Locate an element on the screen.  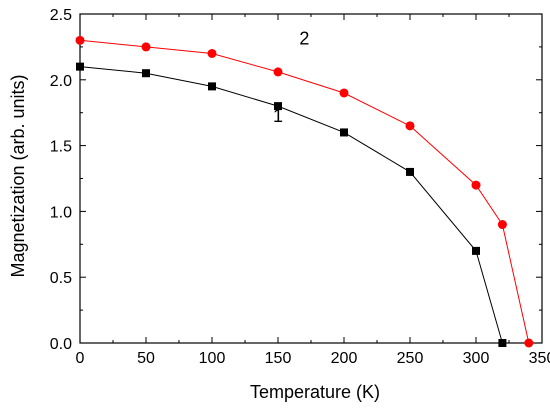
curve-label: 2 is located at coordinates (304, 38).